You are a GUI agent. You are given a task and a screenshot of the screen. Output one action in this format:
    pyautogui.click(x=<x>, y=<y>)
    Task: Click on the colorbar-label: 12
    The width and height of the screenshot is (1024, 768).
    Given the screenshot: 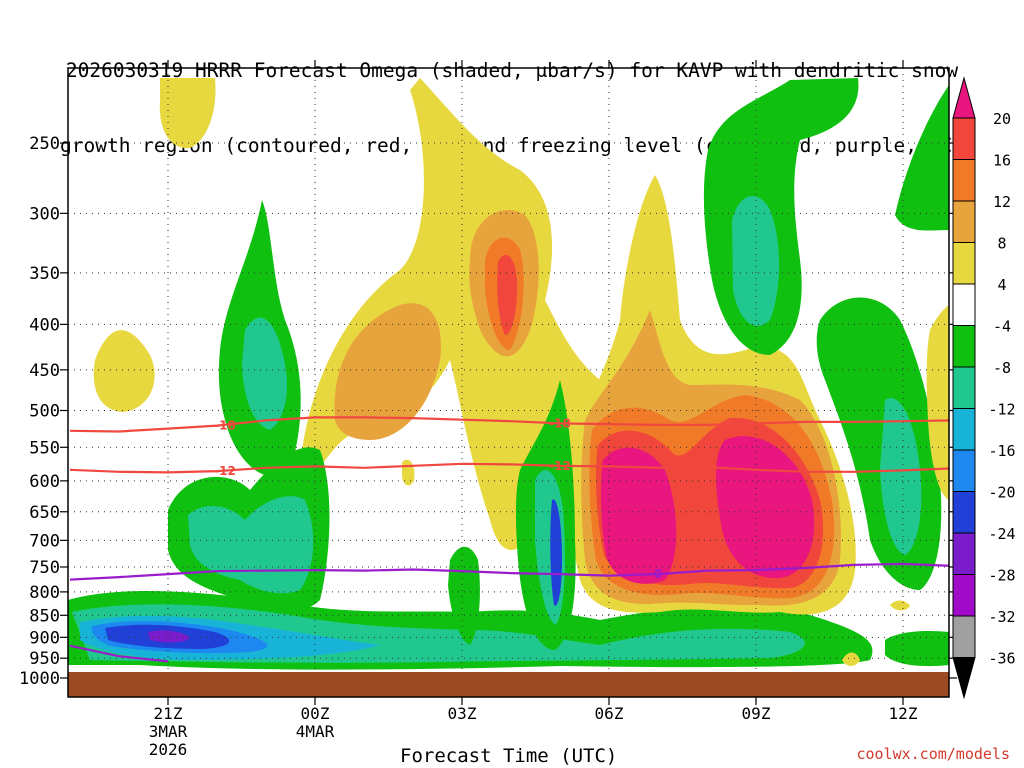 What is the action you would take?
    pyautogui.click(x=1002, y=202)
    